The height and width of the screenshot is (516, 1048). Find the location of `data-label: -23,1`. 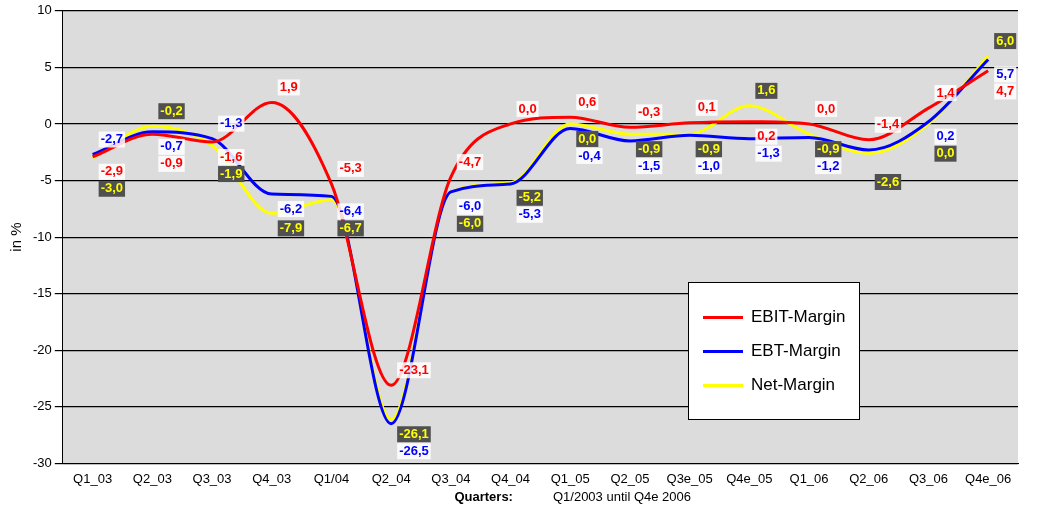

data-label: -23,1 is located at coordinates (414, 369).